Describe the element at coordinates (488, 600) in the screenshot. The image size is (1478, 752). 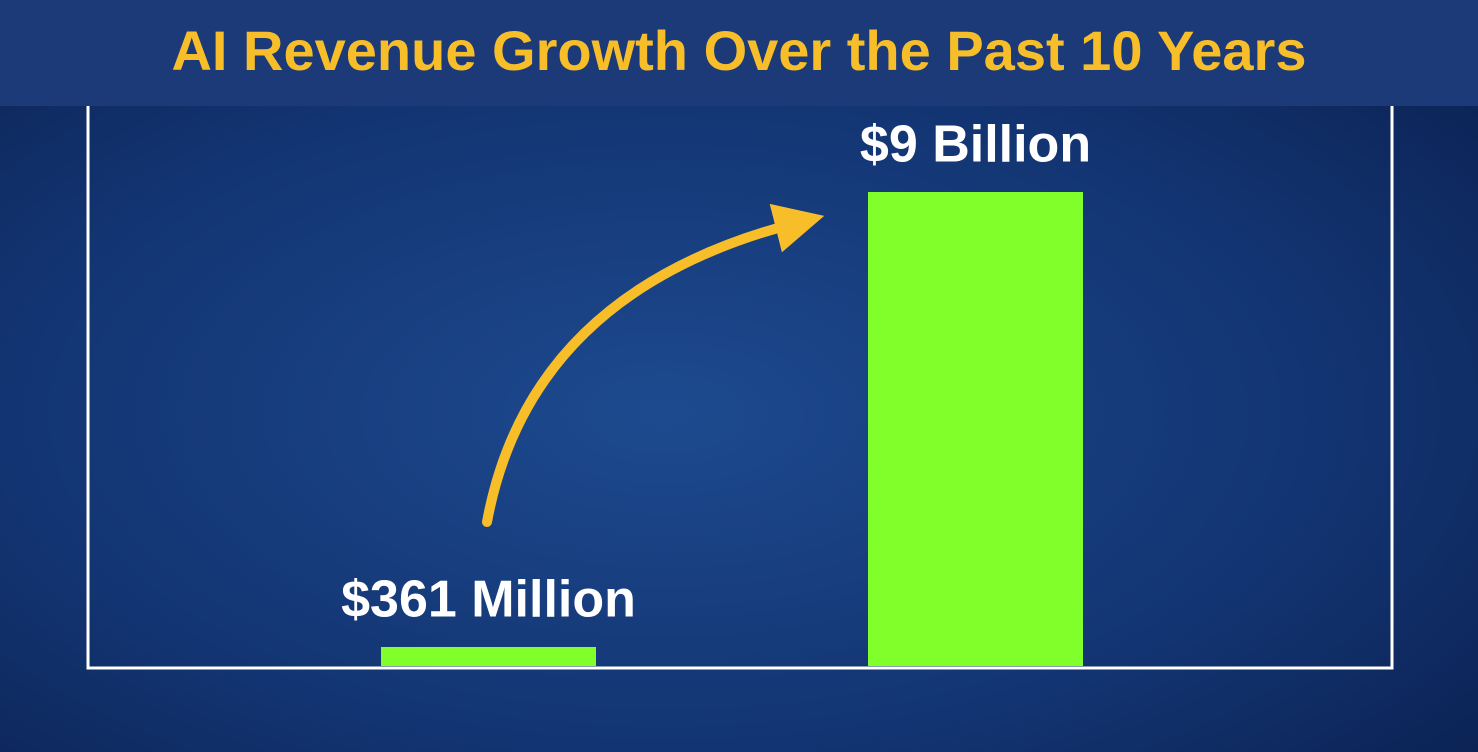
I see `value-label: $361 Million` at that location.